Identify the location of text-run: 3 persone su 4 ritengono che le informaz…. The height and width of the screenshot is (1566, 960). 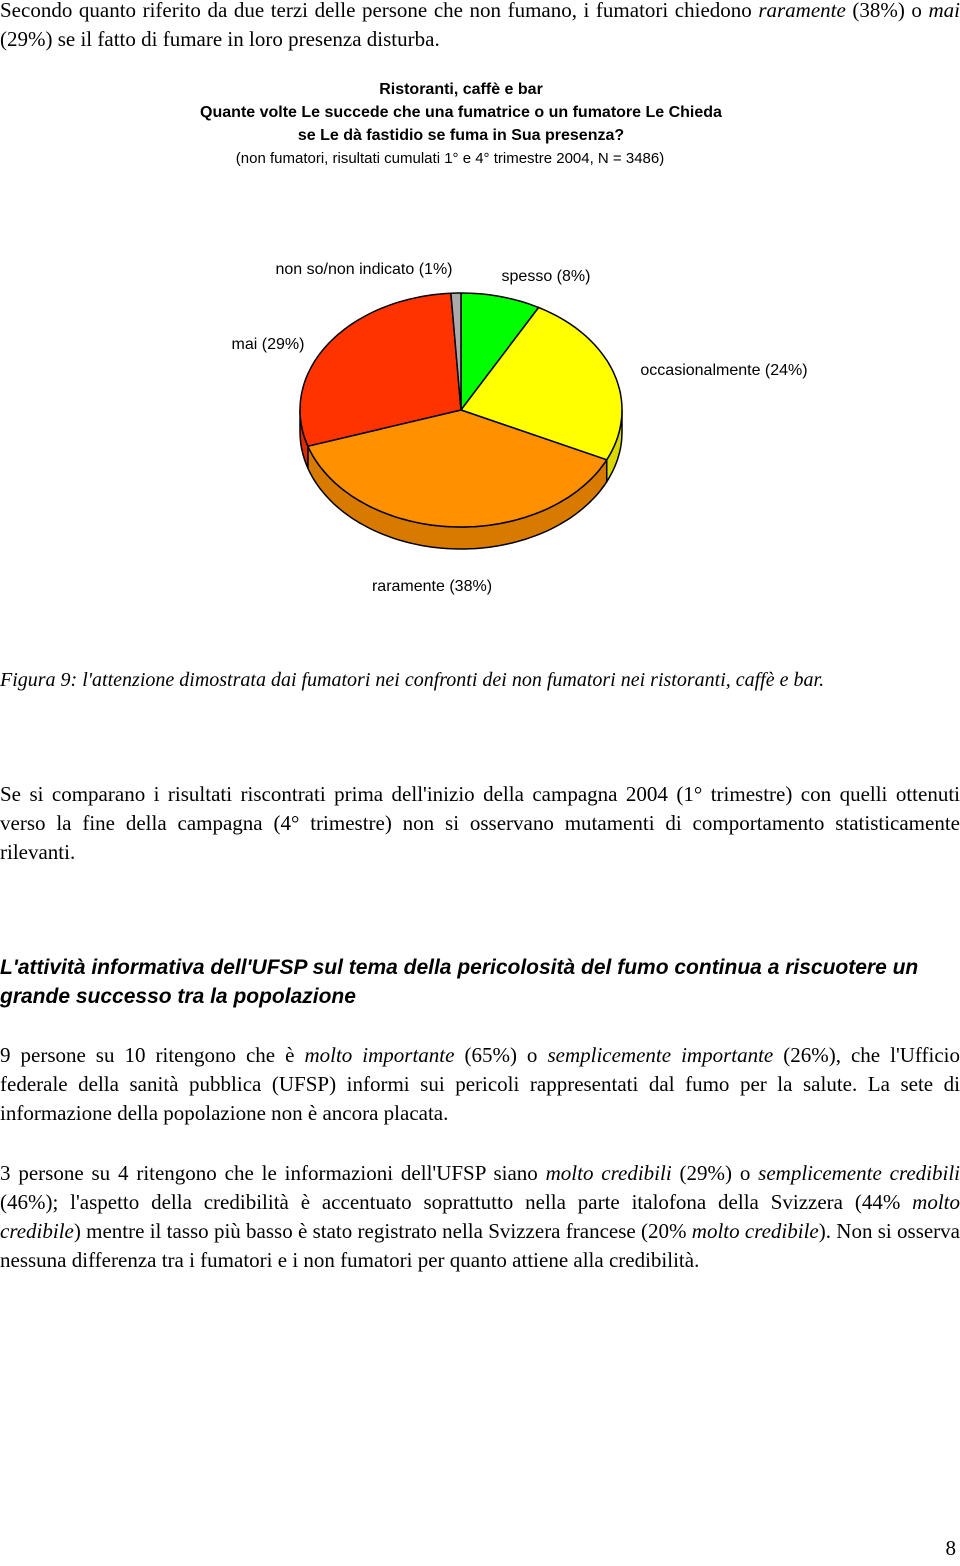
(273, 1173).